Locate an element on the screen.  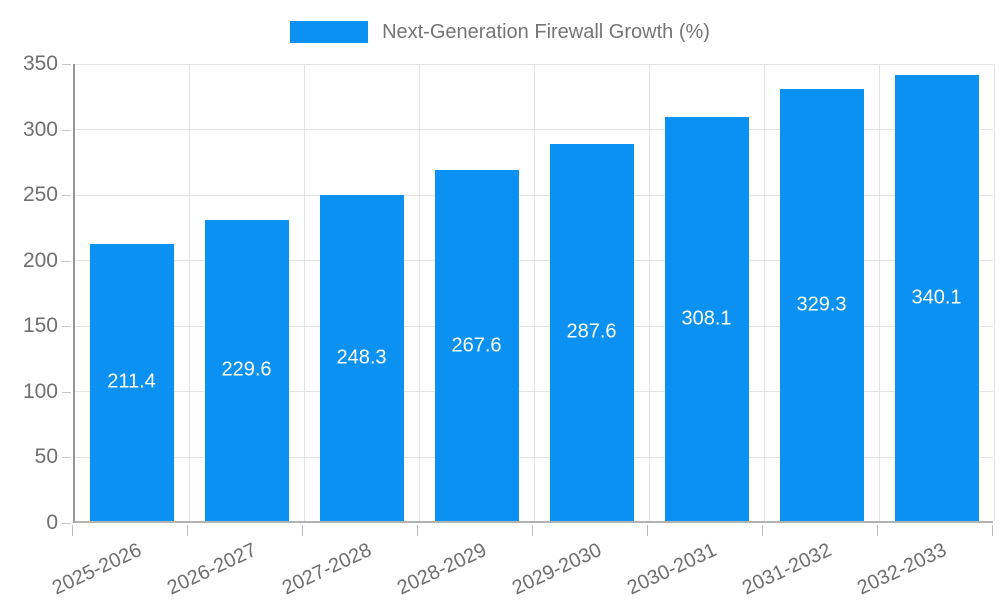
bar: 308.1 is located at coordinates (706, 318).